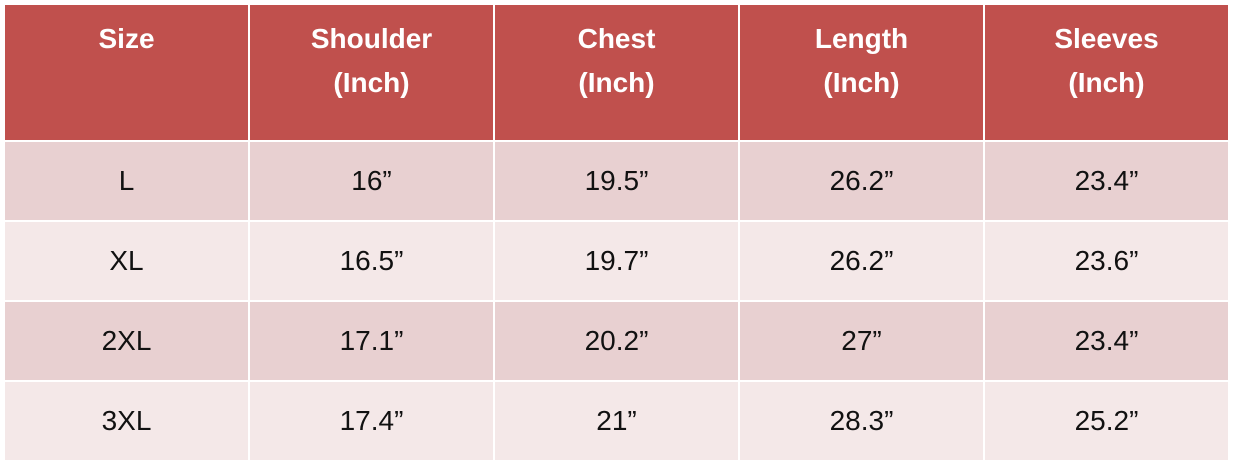  I want to click on header-text: Sleeves, so click(1106, 38).